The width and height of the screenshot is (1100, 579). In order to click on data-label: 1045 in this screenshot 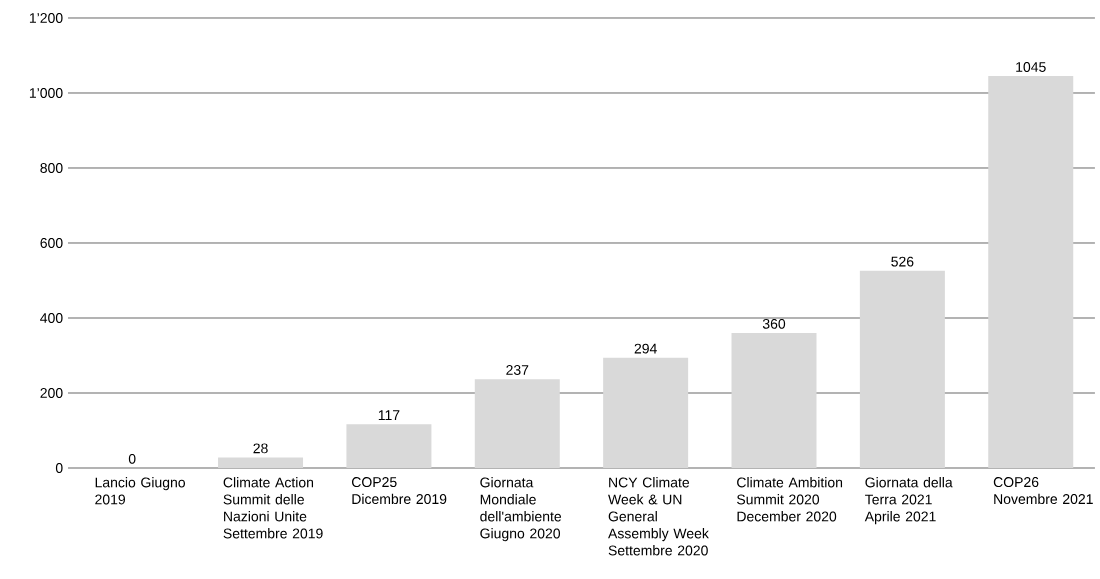, I will do `click(1031, 67)`.